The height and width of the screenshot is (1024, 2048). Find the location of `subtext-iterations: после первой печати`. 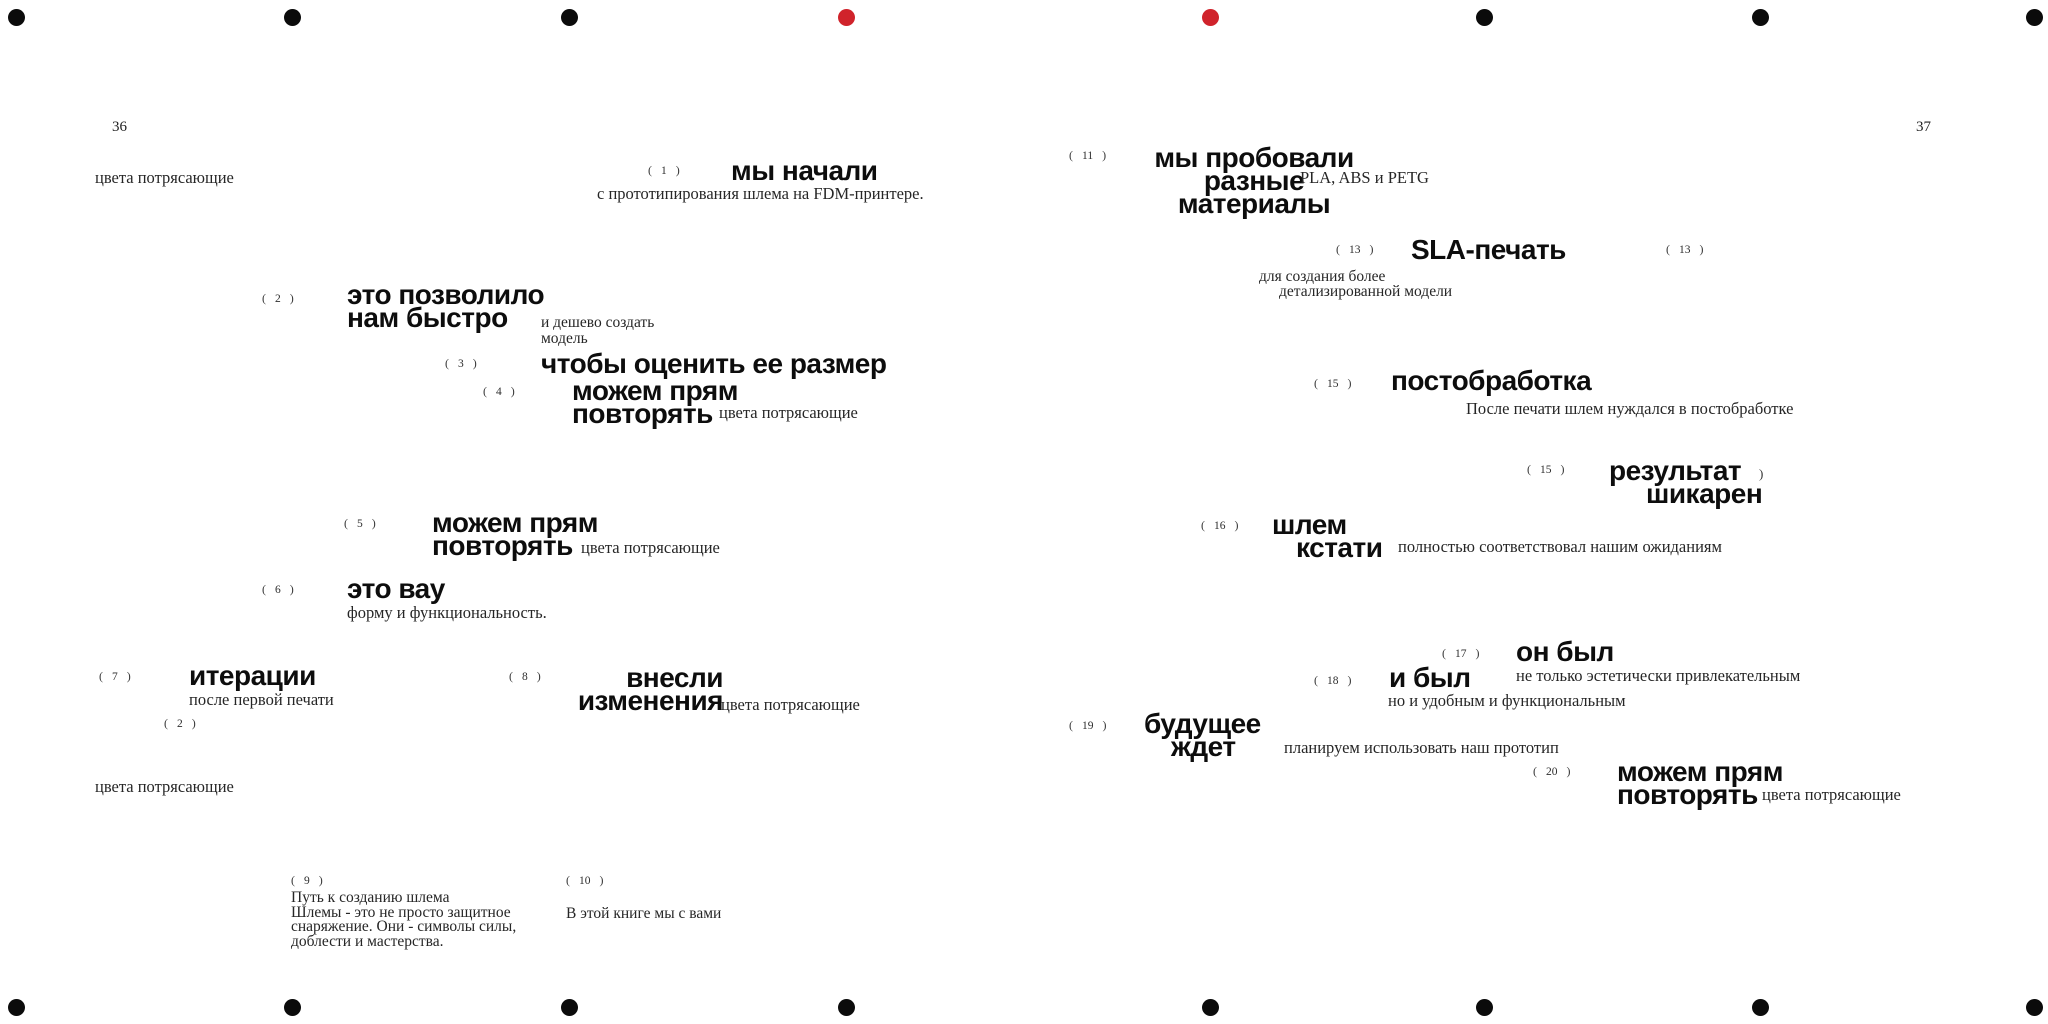

subtext-iterations: после первой печати is located at coordinates (261, 699).